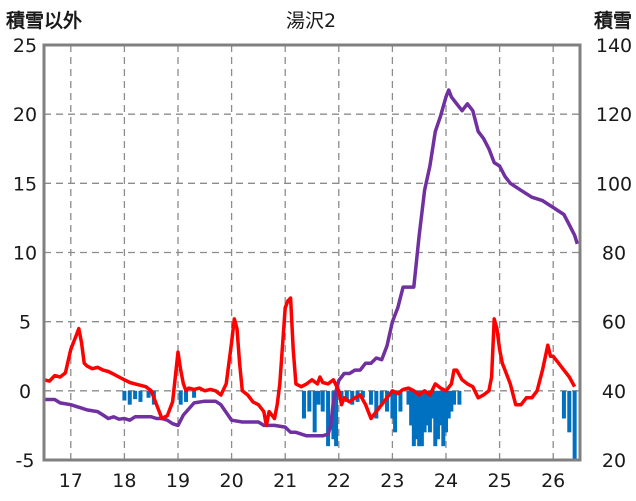 The image size is (636, 501). Describe the element at coordinates (339, 481) in the screenshot. I see `x-tick-label: 22` at that location.